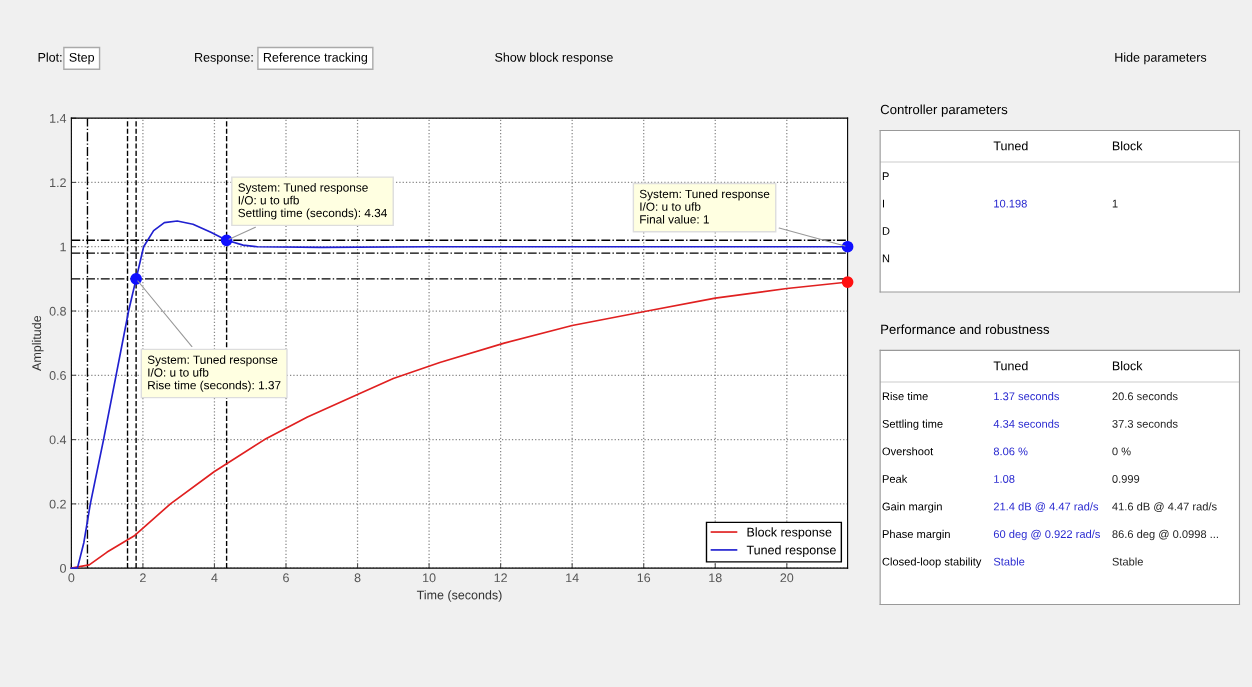  Describe the element at coordinates (312, 201) in the screenshot. I see `annotation: System: Tuned response I/O: u to ufb Settling time (seconds): 4.34` at that location.